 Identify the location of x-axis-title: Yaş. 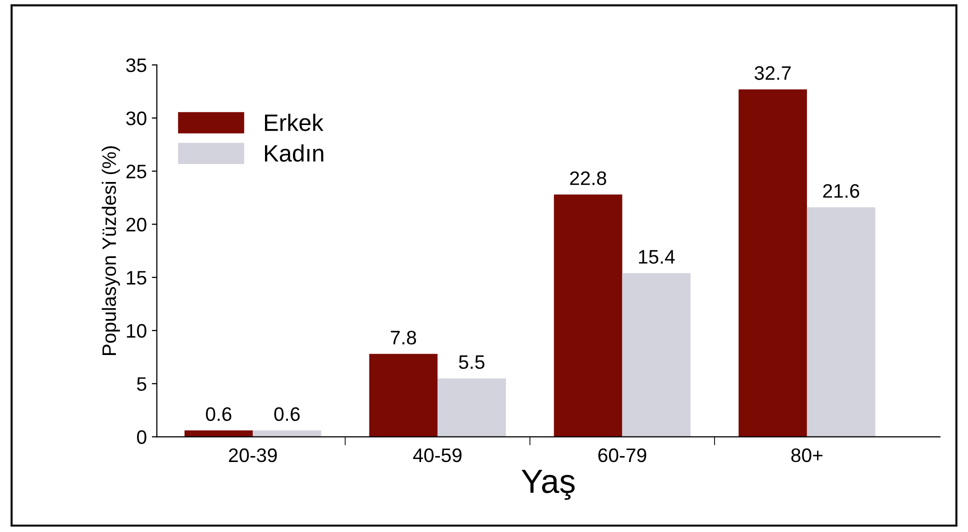
(548, 485).